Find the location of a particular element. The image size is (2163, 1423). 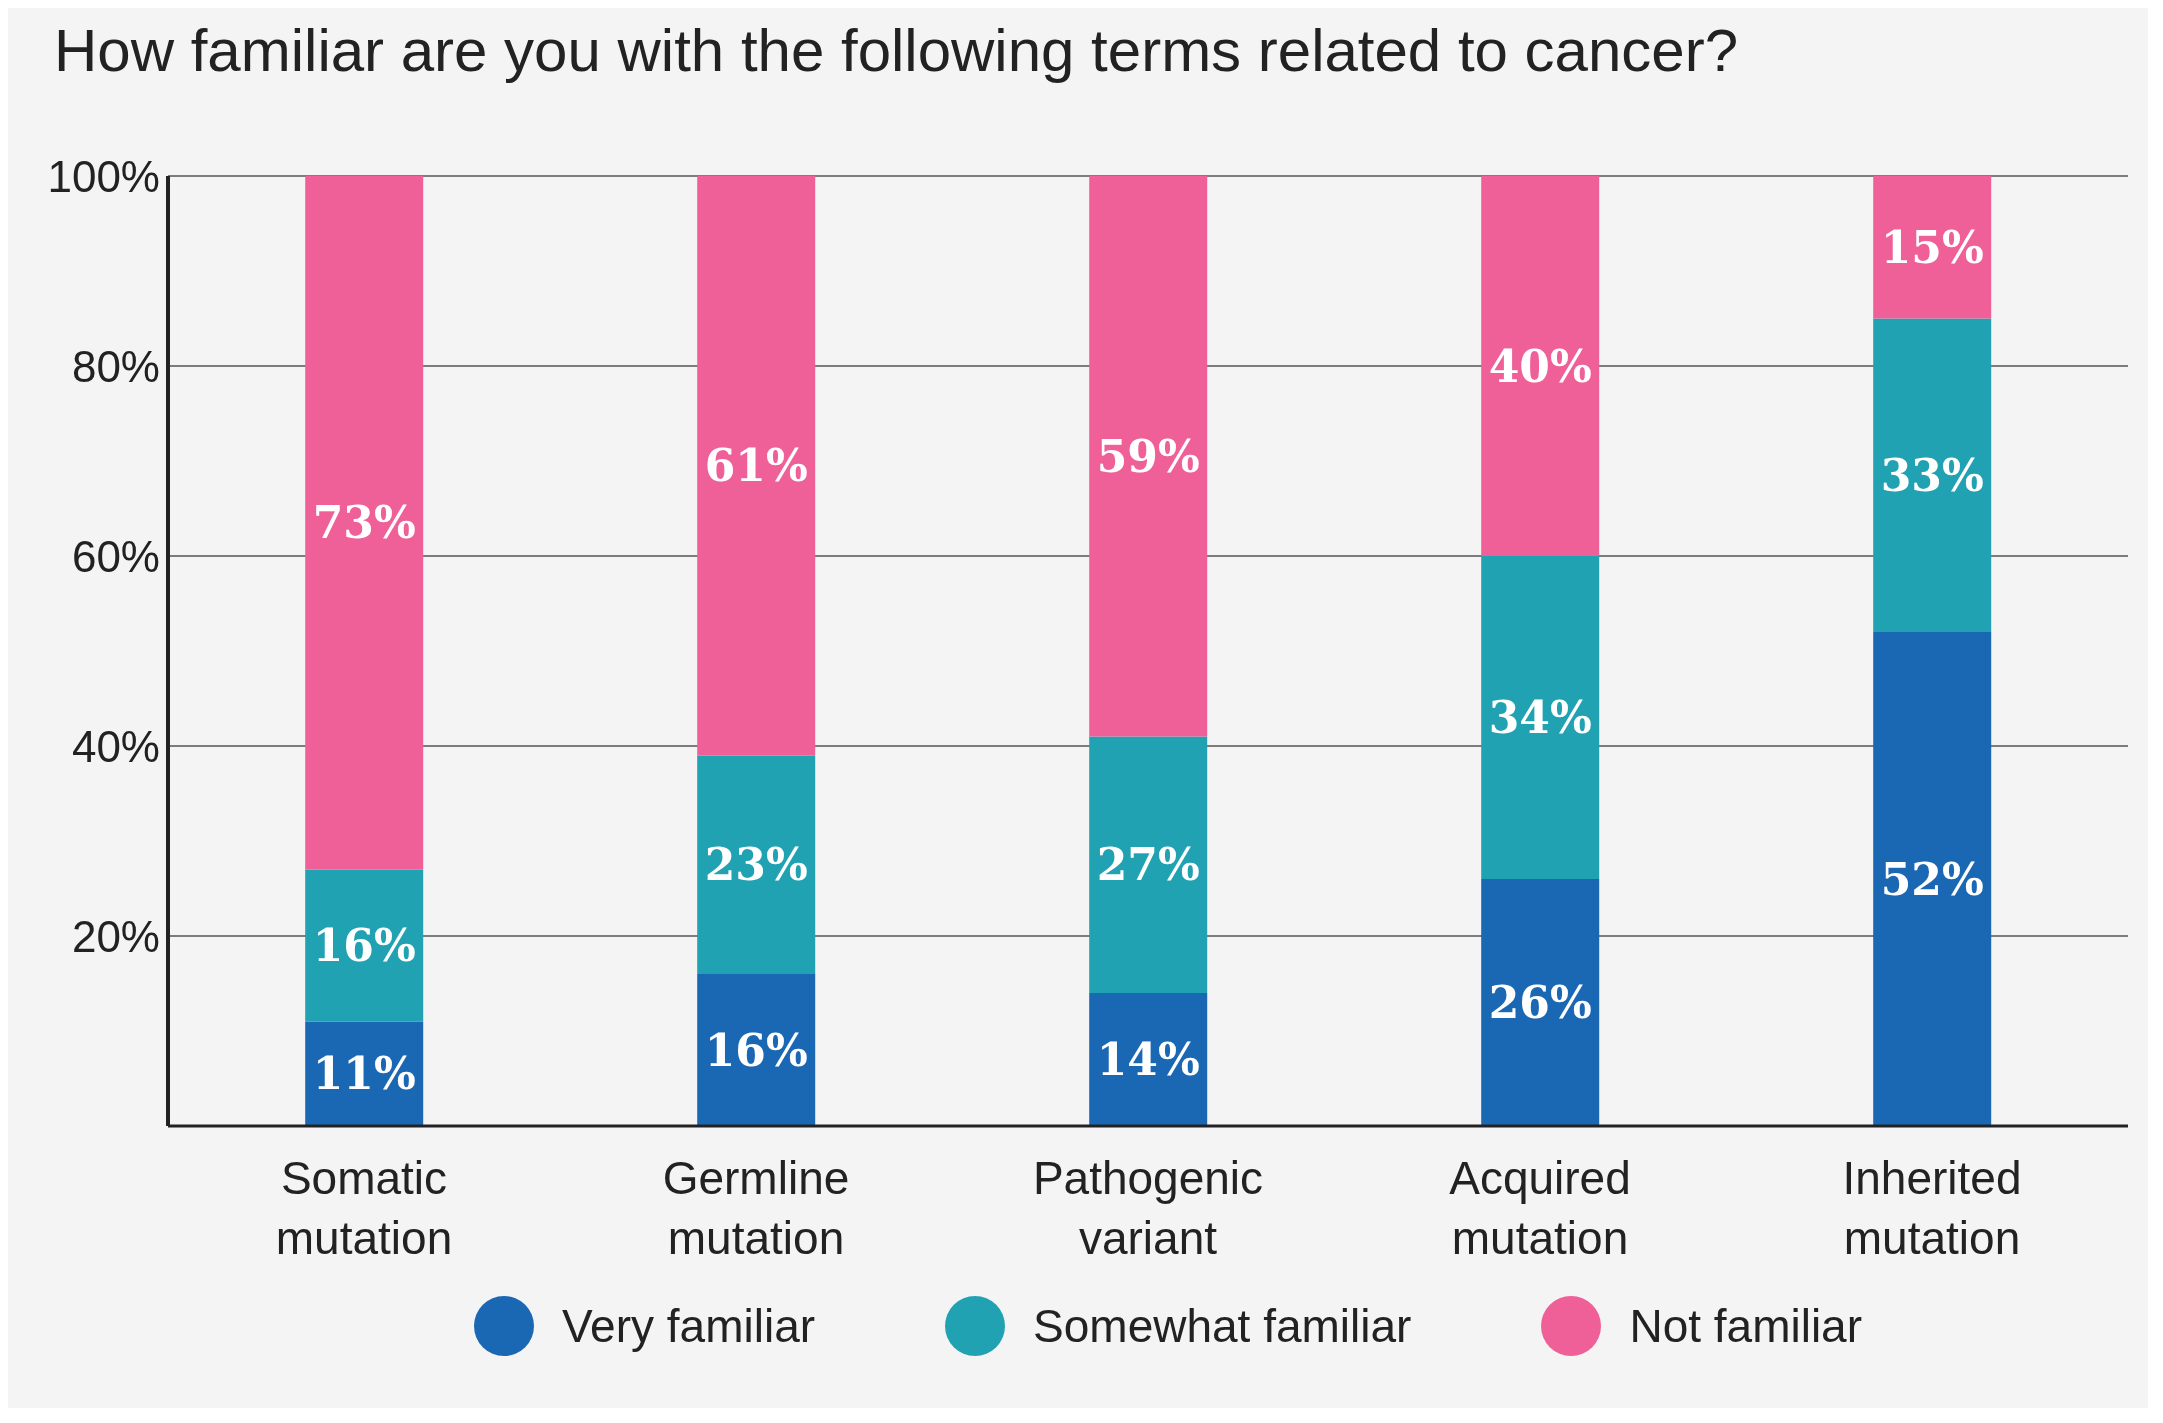

x-tick-label: Inherited mutation is located at coordinates (1932, 1208).